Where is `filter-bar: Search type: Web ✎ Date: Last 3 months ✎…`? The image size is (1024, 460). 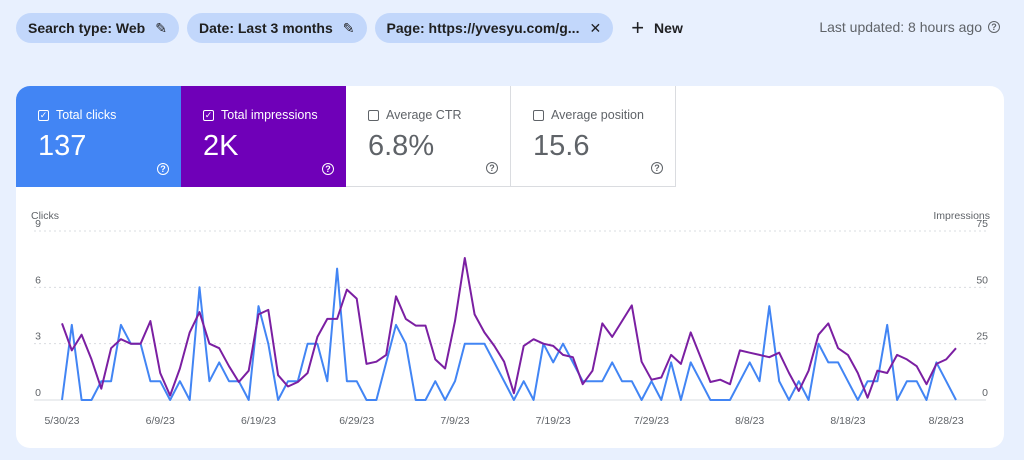 filter-bar: Search type: Web ✎ Date: Last 3 months ✎… is located at coordinates (354, 28).